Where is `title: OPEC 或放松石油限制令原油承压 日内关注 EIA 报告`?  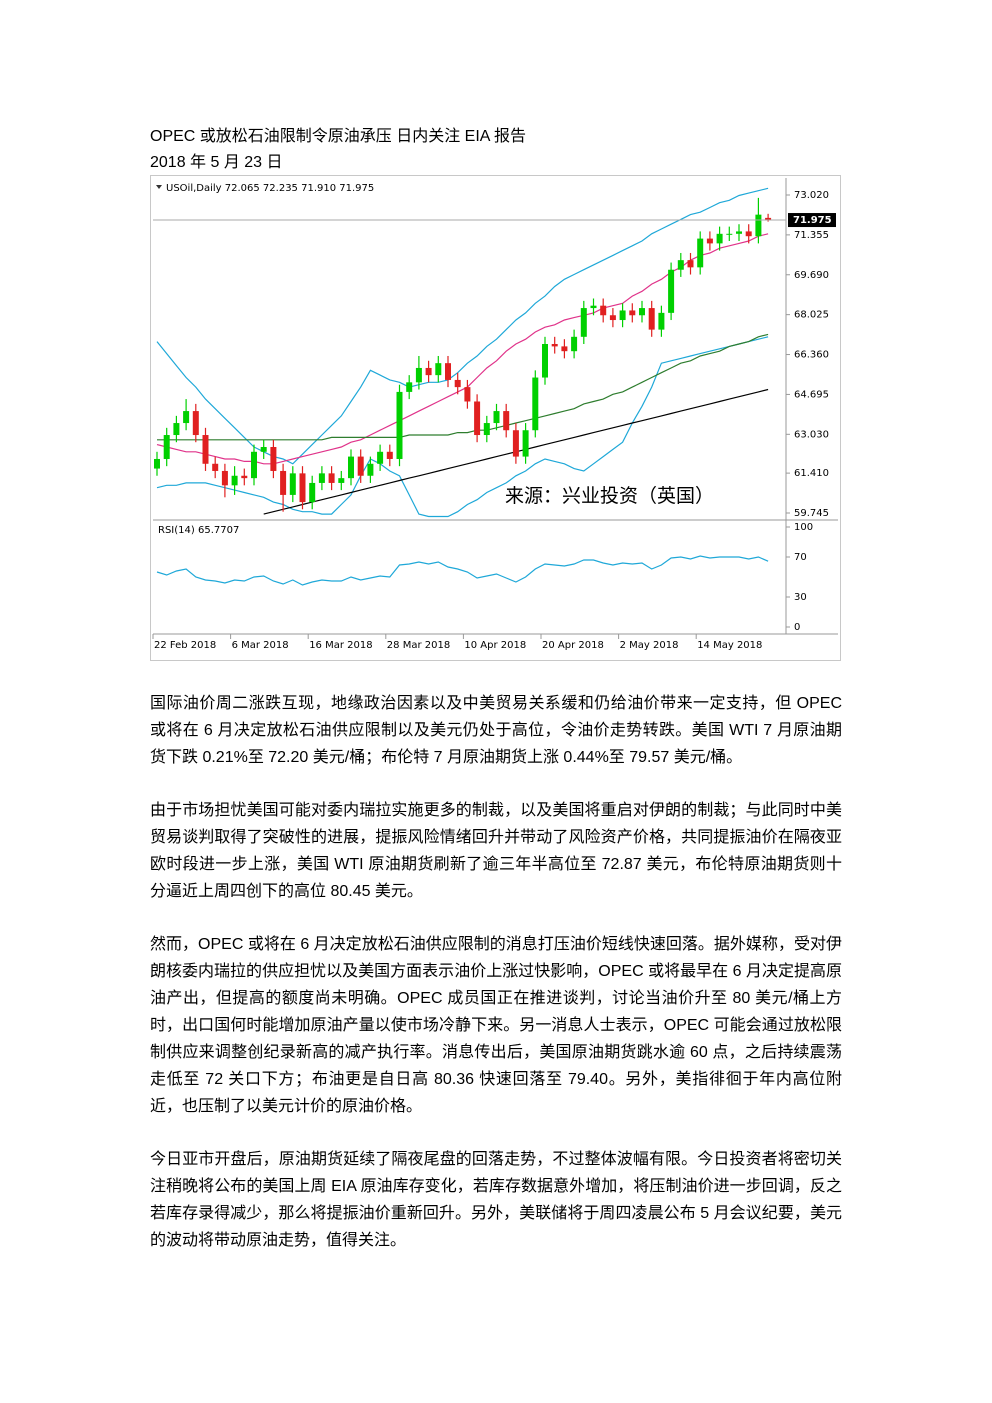
title: OPEC 或放松石油限制令原油承压 日内关注 EIA 报告 is located at coordinates (338, 136).